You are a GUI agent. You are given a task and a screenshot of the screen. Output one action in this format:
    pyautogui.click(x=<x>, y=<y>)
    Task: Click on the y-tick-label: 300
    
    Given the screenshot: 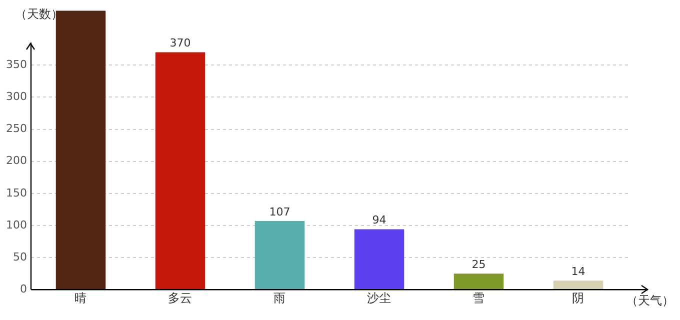 What is the action you would take?
    pyautogui.click(x=16, y=97)
    